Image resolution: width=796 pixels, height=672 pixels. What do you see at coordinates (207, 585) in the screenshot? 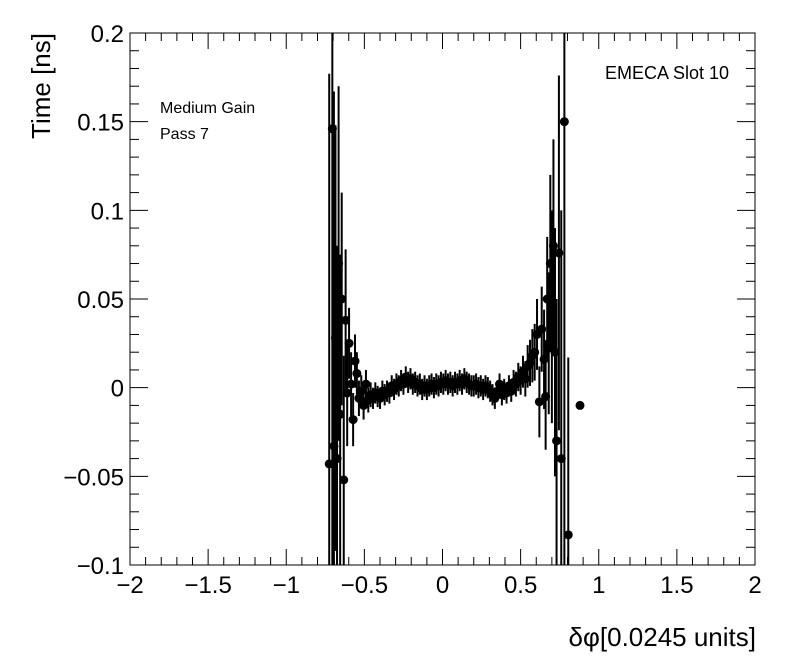
I see `x-tick-label: −1.5` at bounding box center [207, 585].